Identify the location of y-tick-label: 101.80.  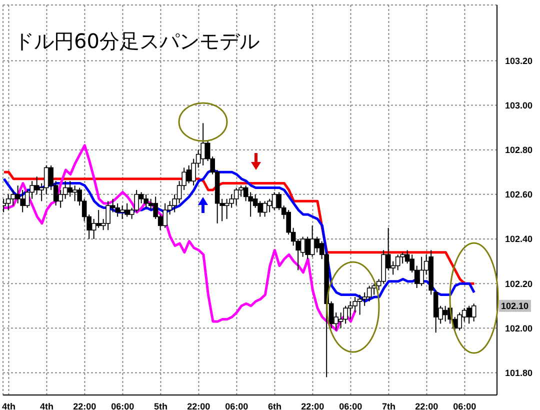
(519, 373).